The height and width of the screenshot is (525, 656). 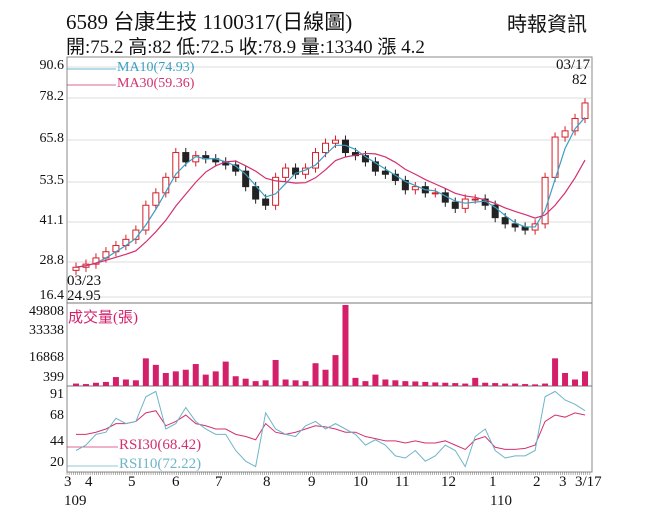 What do you see at coordinates (402, 482) in the screenshot?
I see `x-tick-label: 11` at bounding box center [402, 482].